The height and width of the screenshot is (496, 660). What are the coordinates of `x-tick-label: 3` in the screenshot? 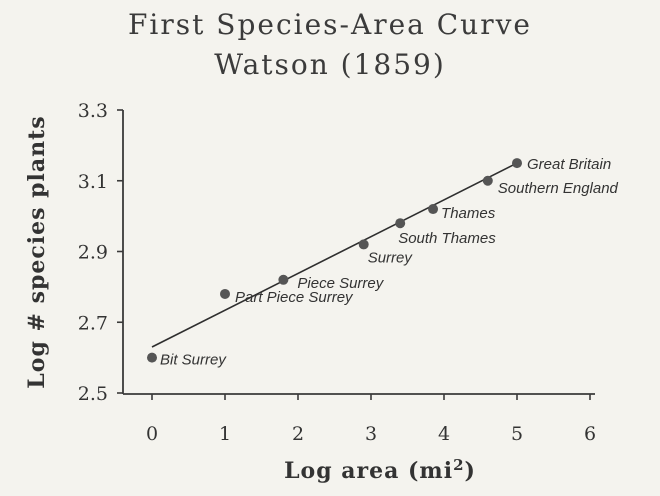 It's located at (371, 434).